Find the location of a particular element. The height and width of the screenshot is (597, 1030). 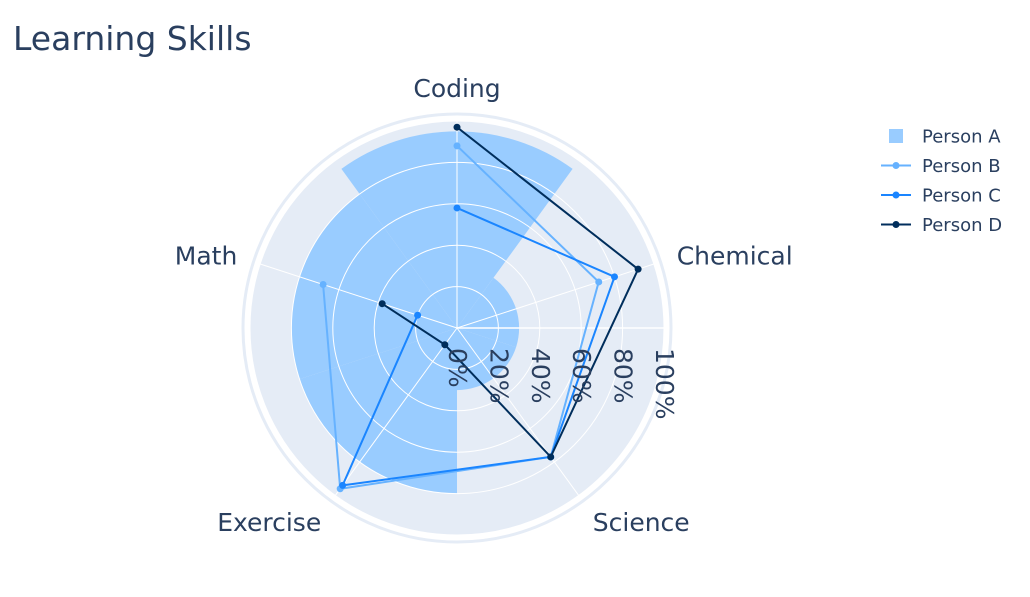

axis-label-coding: Coding is located at coordinates (456, 88).